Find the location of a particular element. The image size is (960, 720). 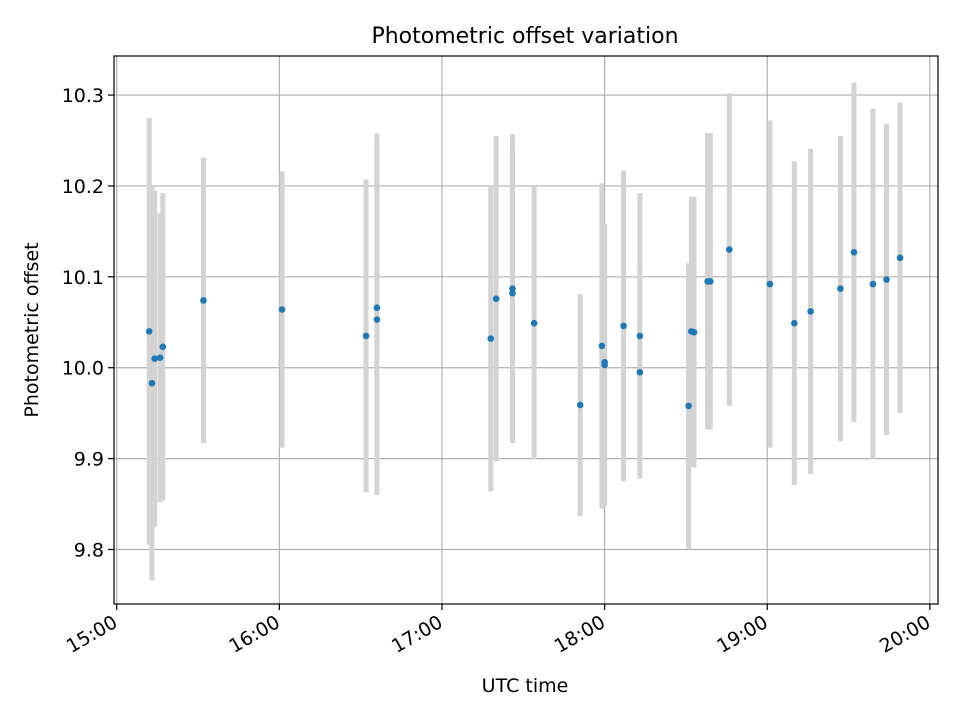

y-tick-label: 9.8 is located at coordinates (89, 550).